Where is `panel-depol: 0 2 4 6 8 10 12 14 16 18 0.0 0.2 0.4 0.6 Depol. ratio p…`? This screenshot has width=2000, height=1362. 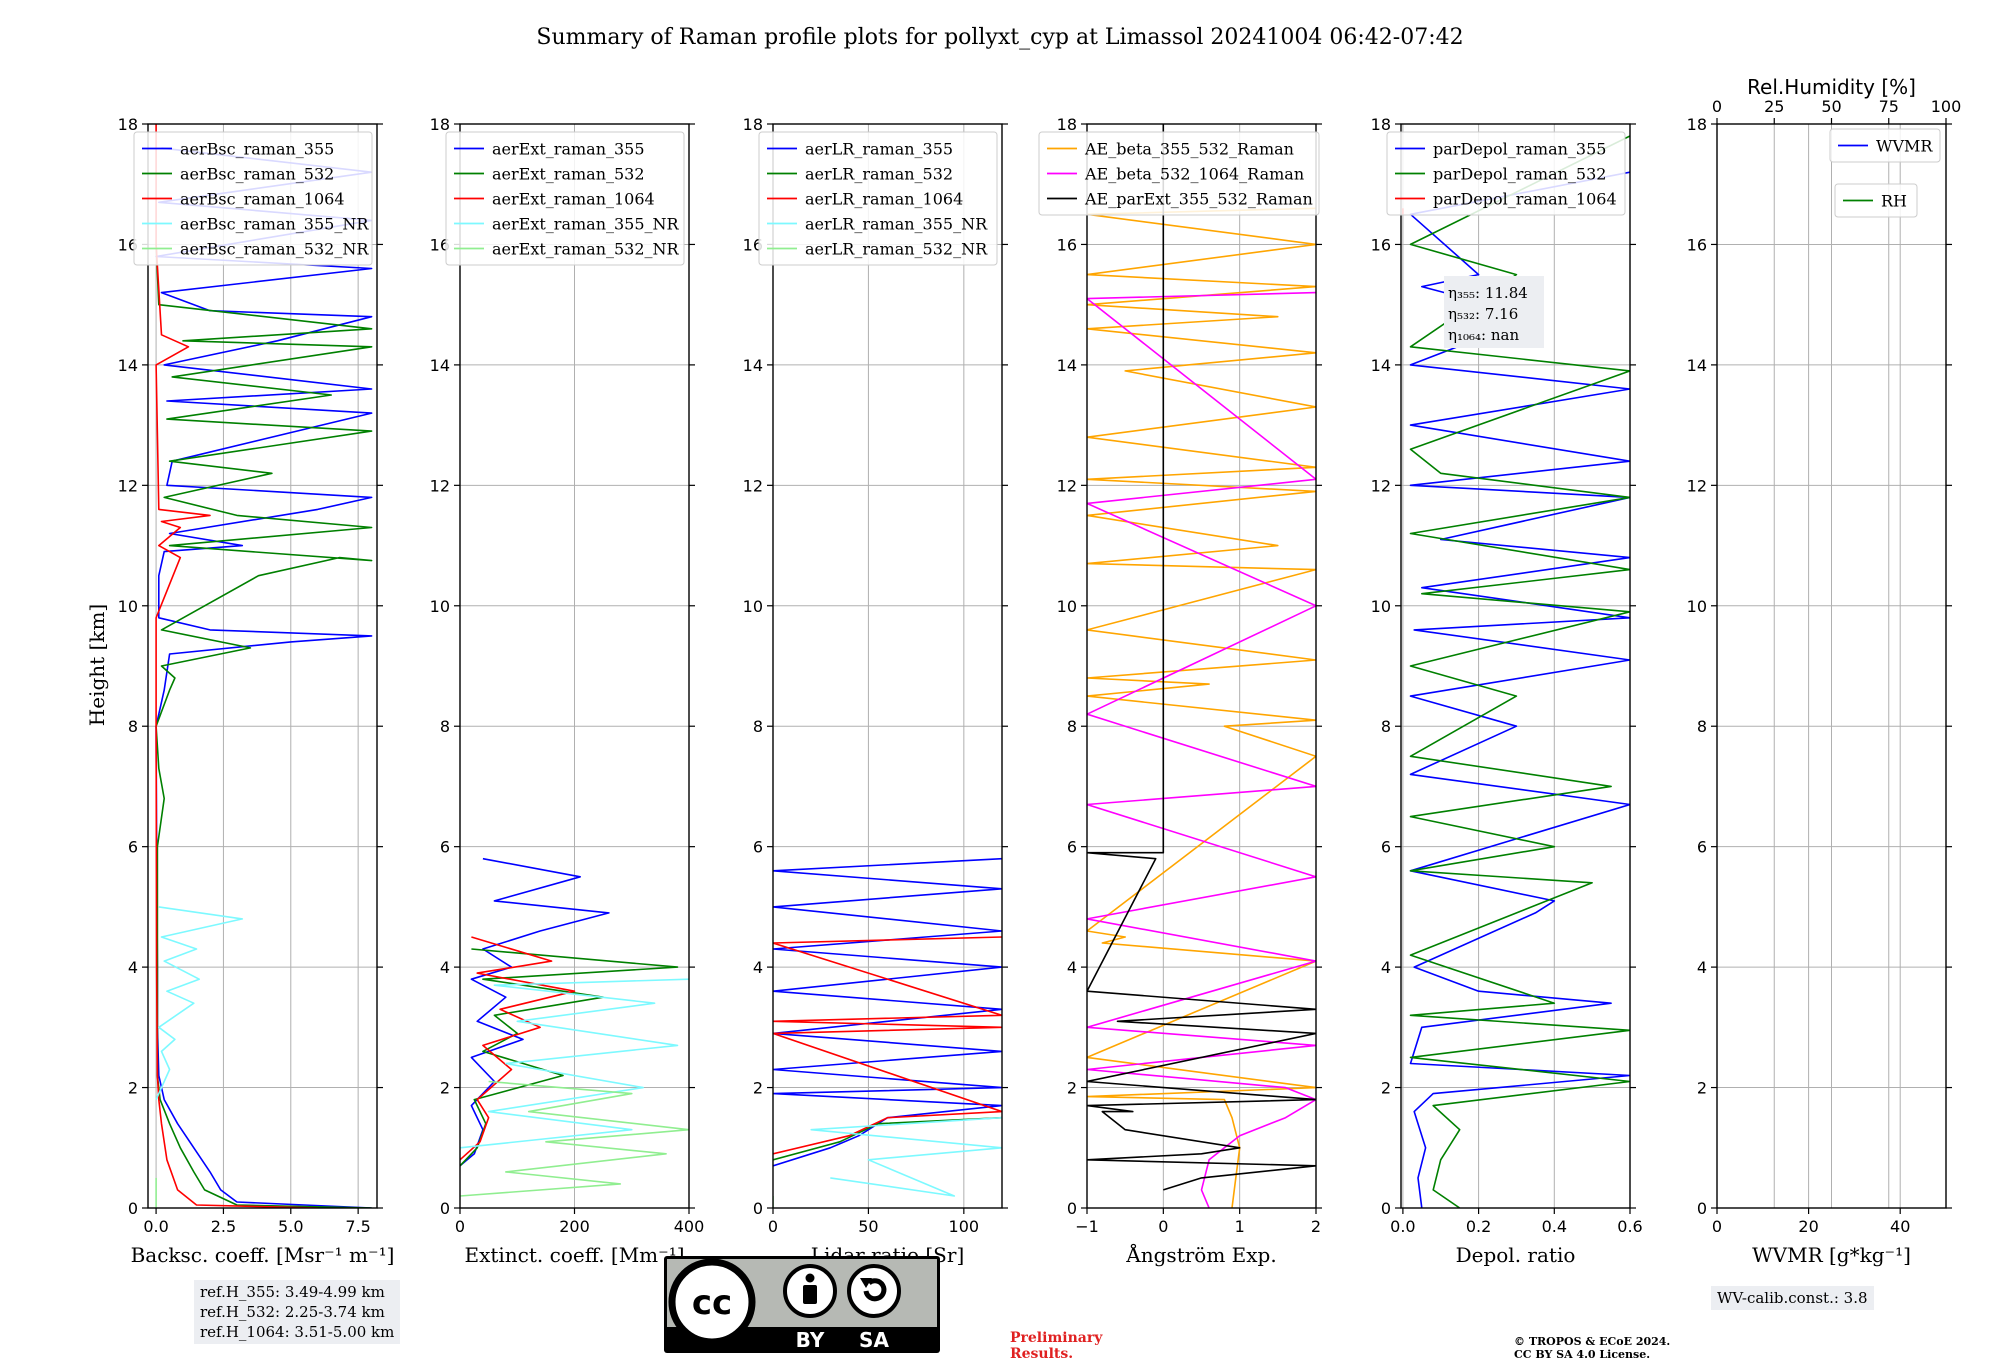
panel-depol: 0 2 4 6 8 10 12 14 16 18 0.0 0.2 0.4 0.6 Depol. ratio p… is located at coordinates (1507, 691).